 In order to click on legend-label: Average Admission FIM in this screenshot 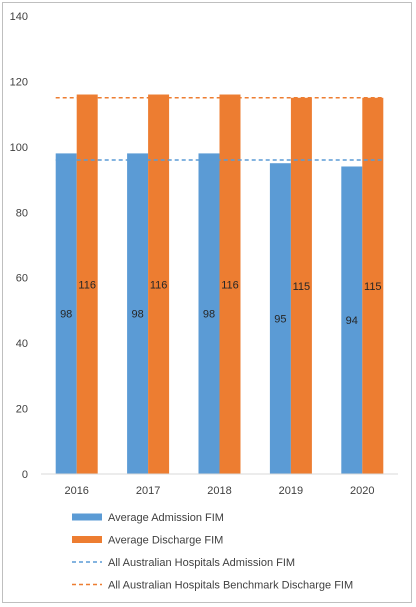, I will do `click(166, 518)`.